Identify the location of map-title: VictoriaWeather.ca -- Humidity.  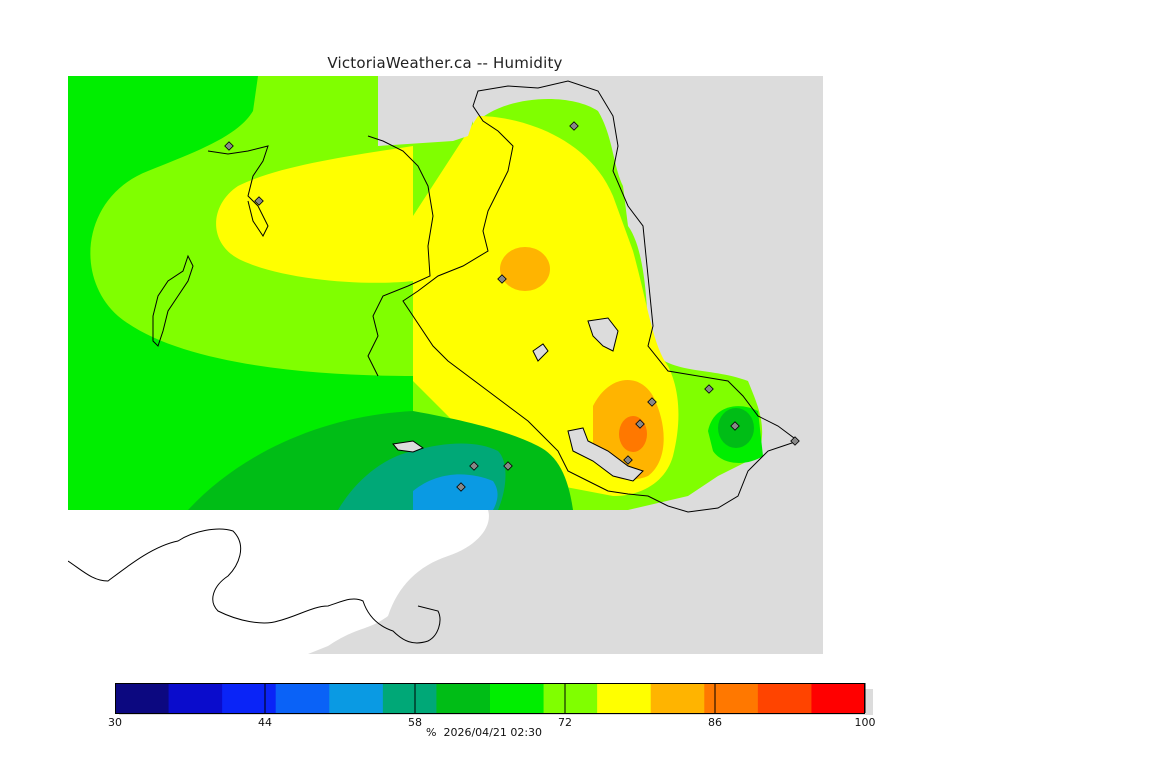
(445, 63).